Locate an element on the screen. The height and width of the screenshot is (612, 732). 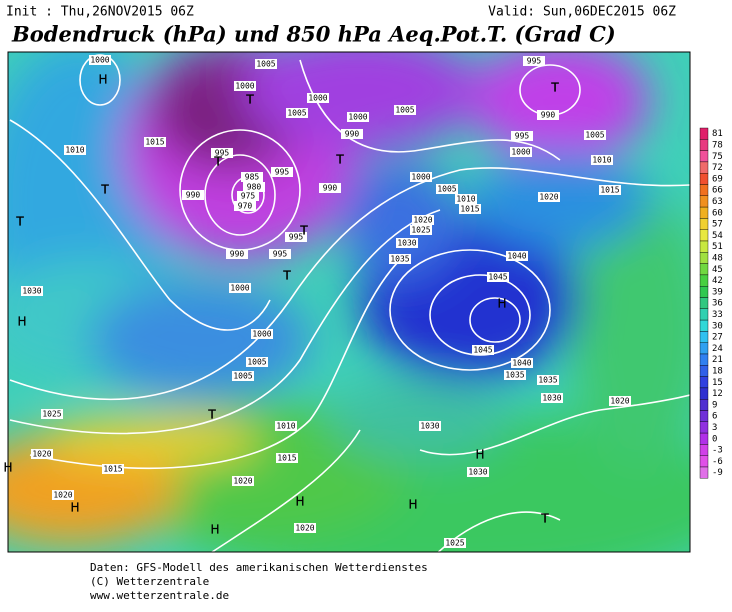
colorbar-label: 63 is located at coordinates (717, 202).